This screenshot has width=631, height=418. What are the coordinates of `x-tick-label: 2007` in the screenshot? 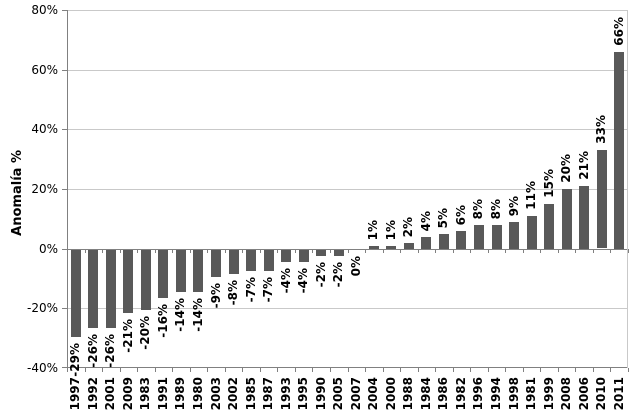 It's located at (356, 394).